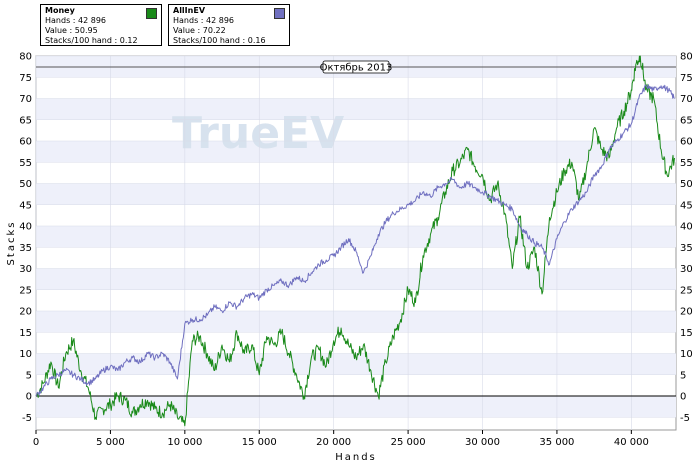  I want to click on y-tick-label-right: 40, so click(686, 227).